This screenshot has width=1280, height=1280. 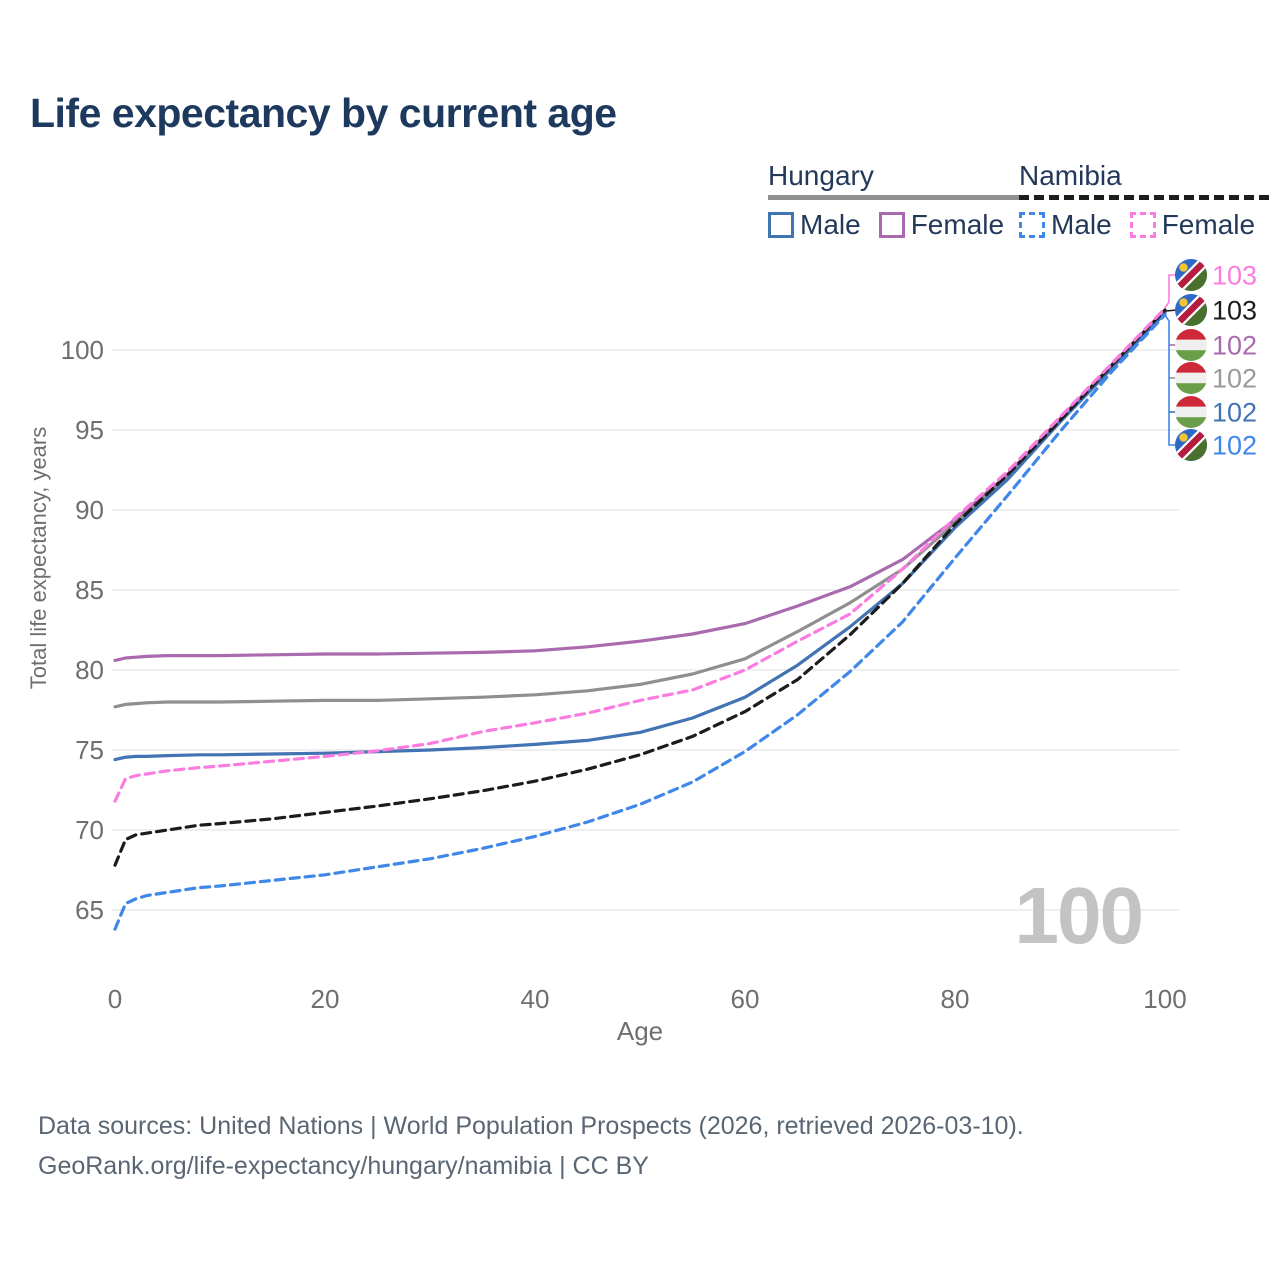 I want to click on y-tick-label: 95, so click(x=89, y=430).